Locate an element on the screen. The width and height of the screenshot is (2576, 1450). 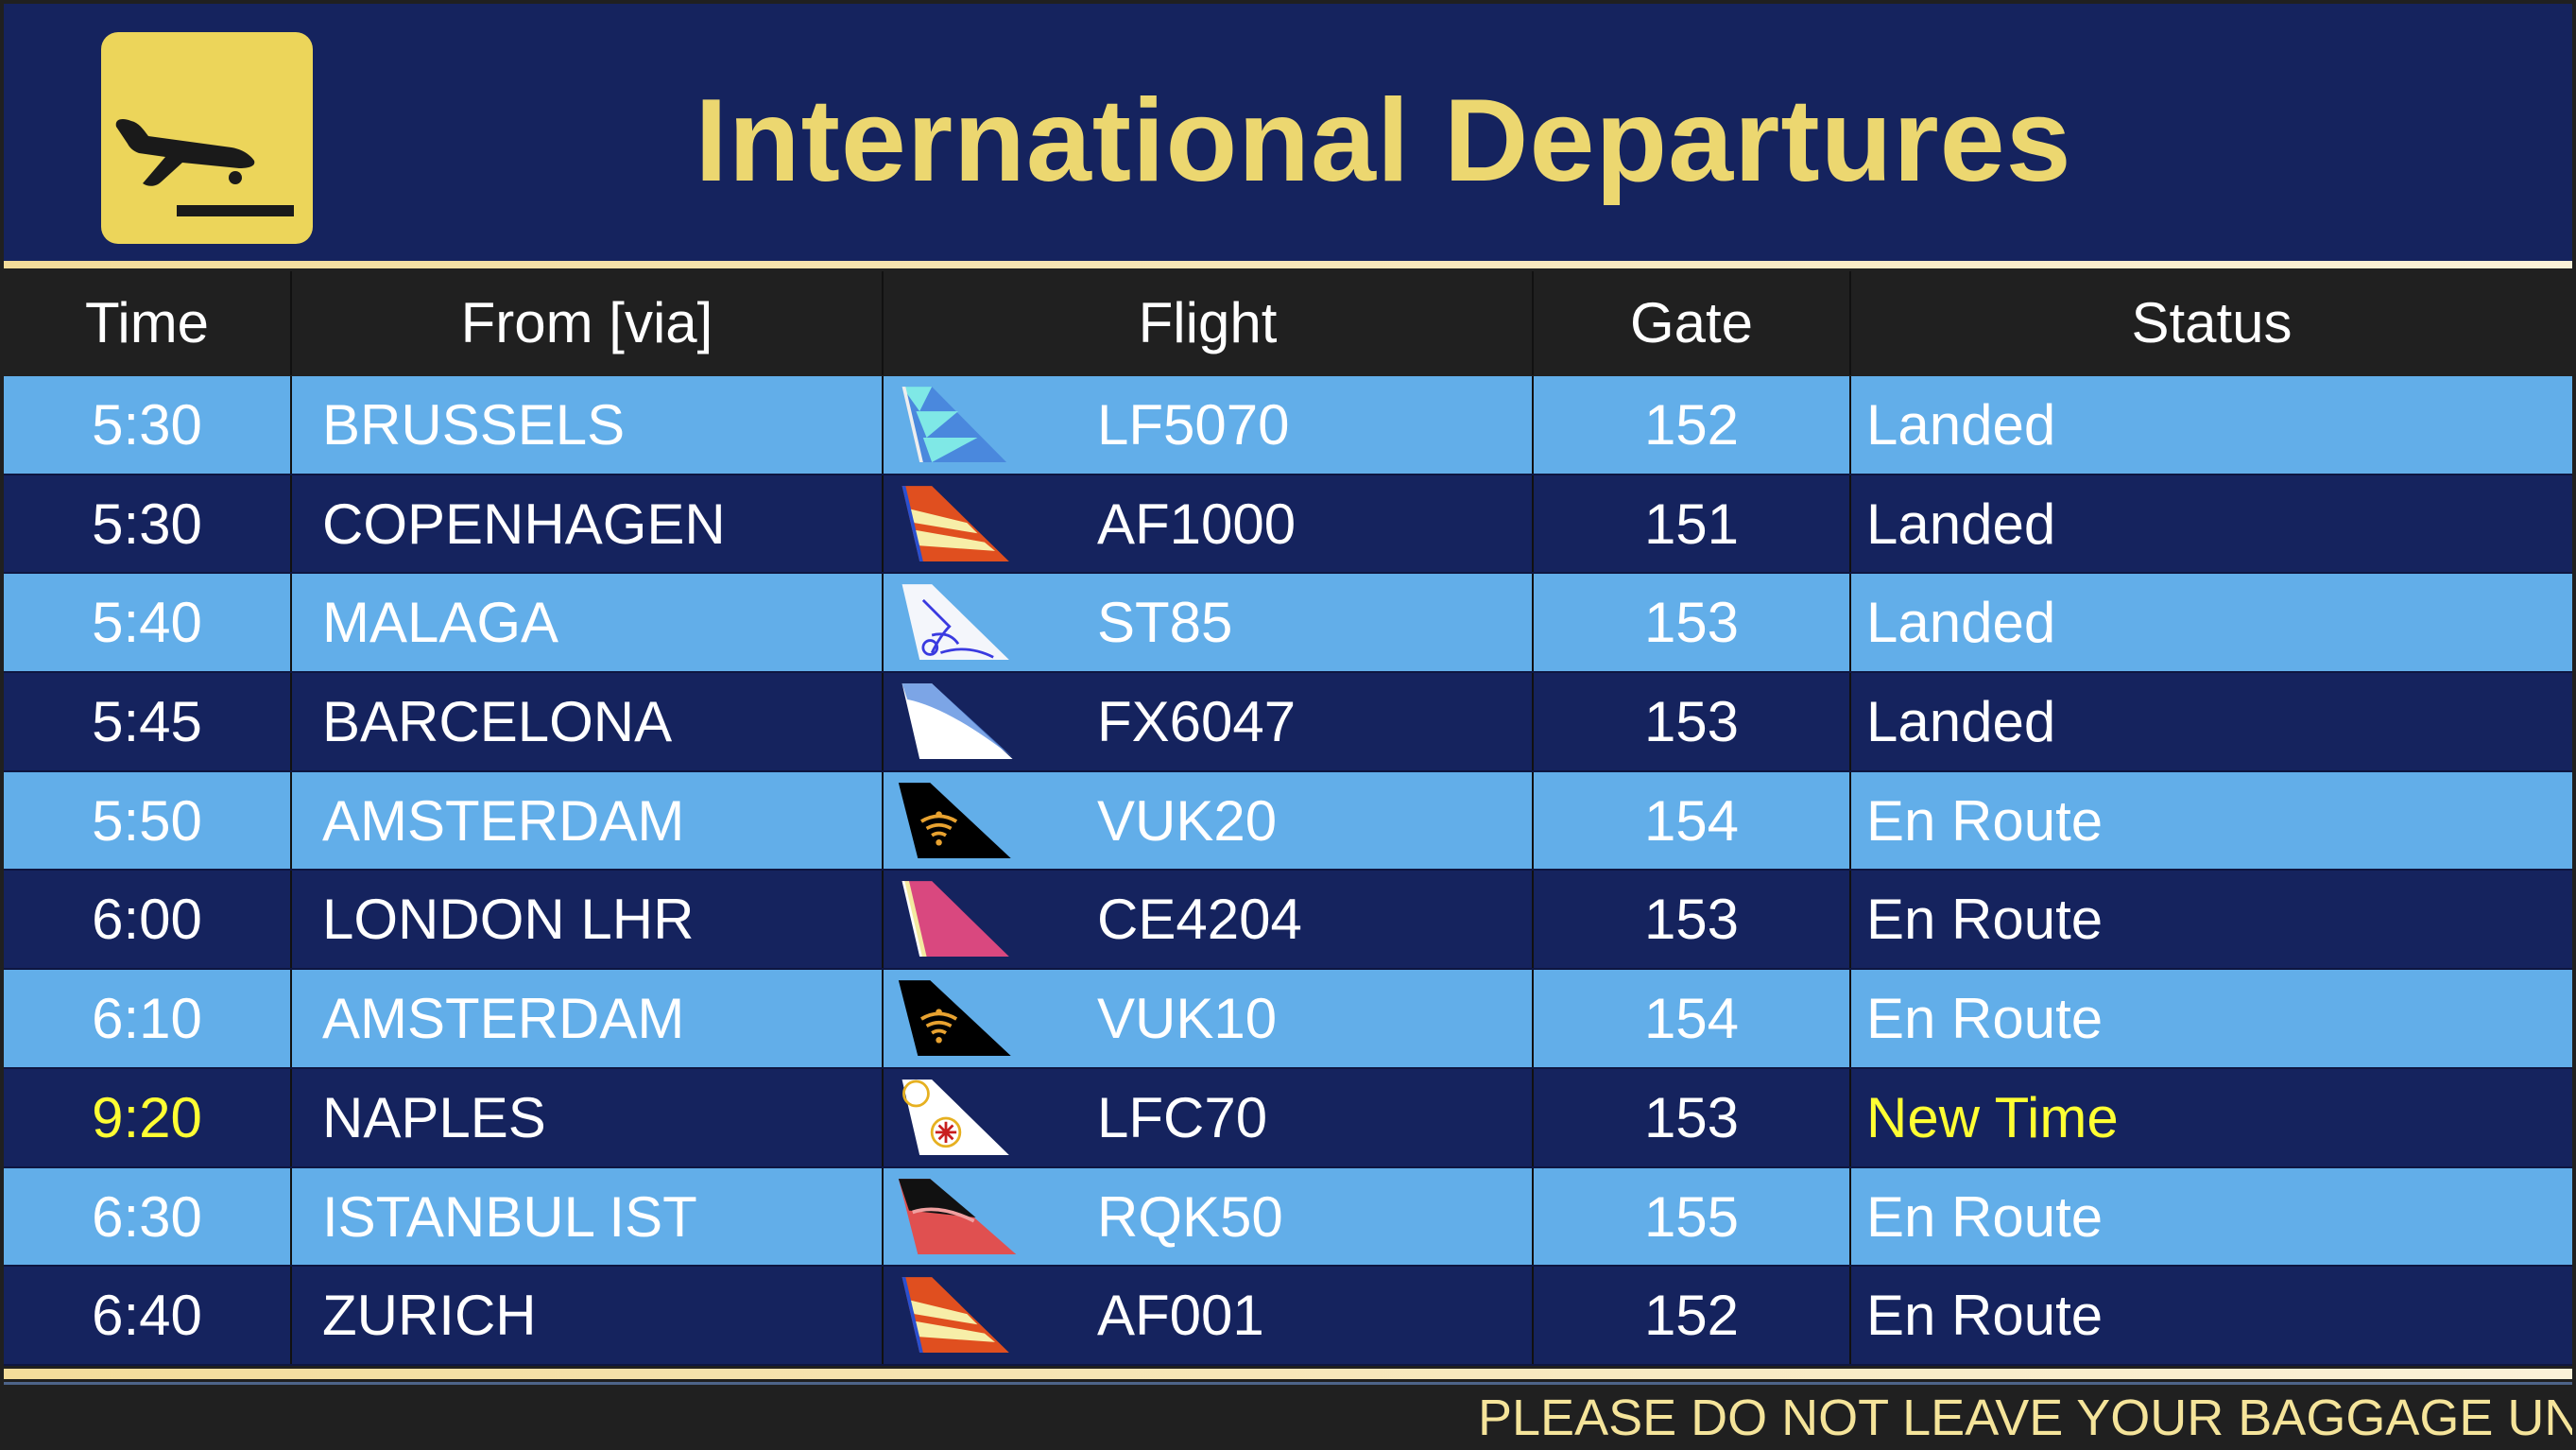
column-header-flight: Flight is located at coordinates (1209, 323).